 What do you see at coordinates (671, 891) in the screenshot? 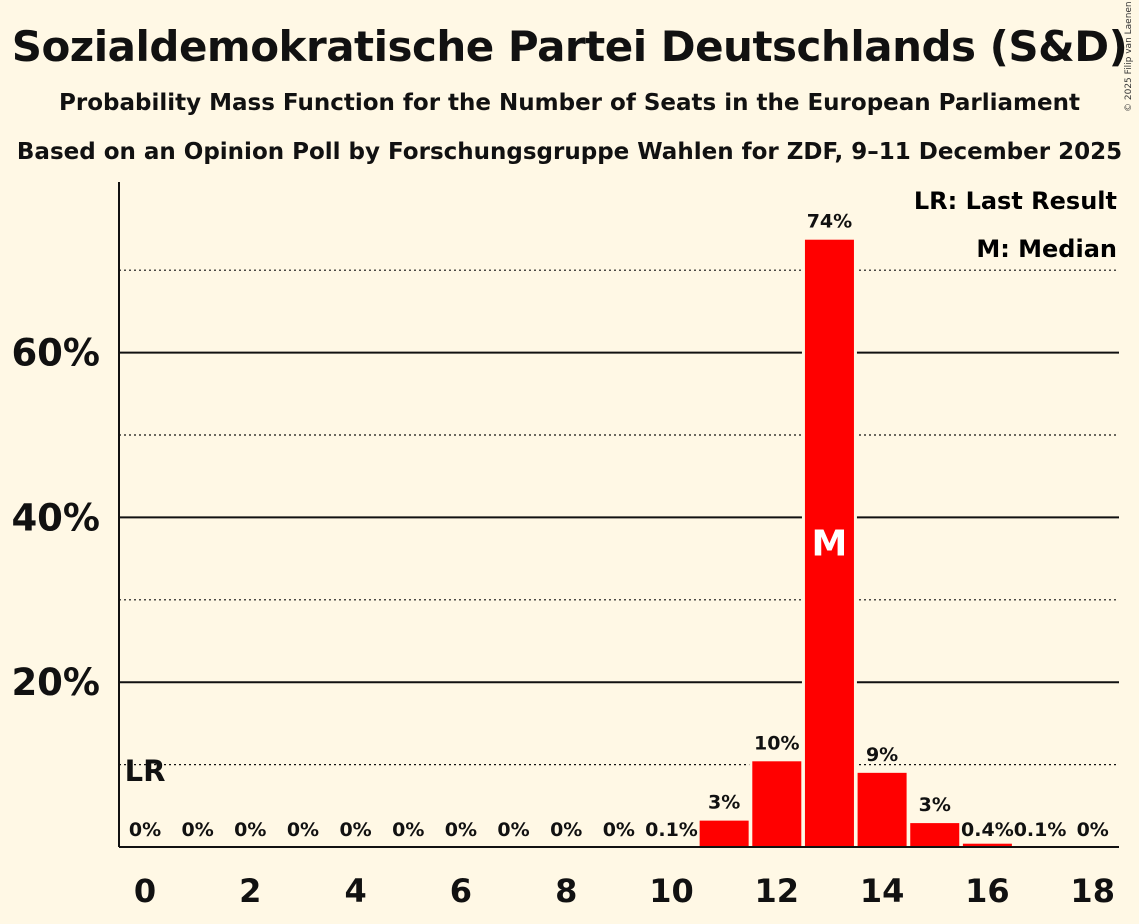
I see `x-tick-label: 10` at bounding box center [671, 891].